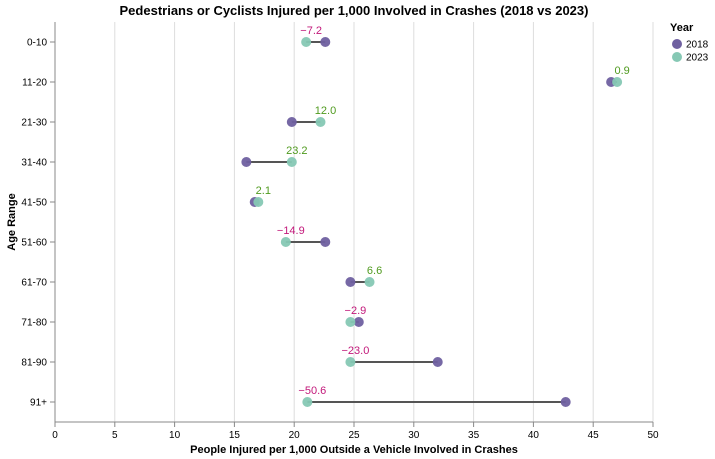  Describe the element at coordinates (296, 151) in the screenshot. I see `change-label: 23.2` at that location.